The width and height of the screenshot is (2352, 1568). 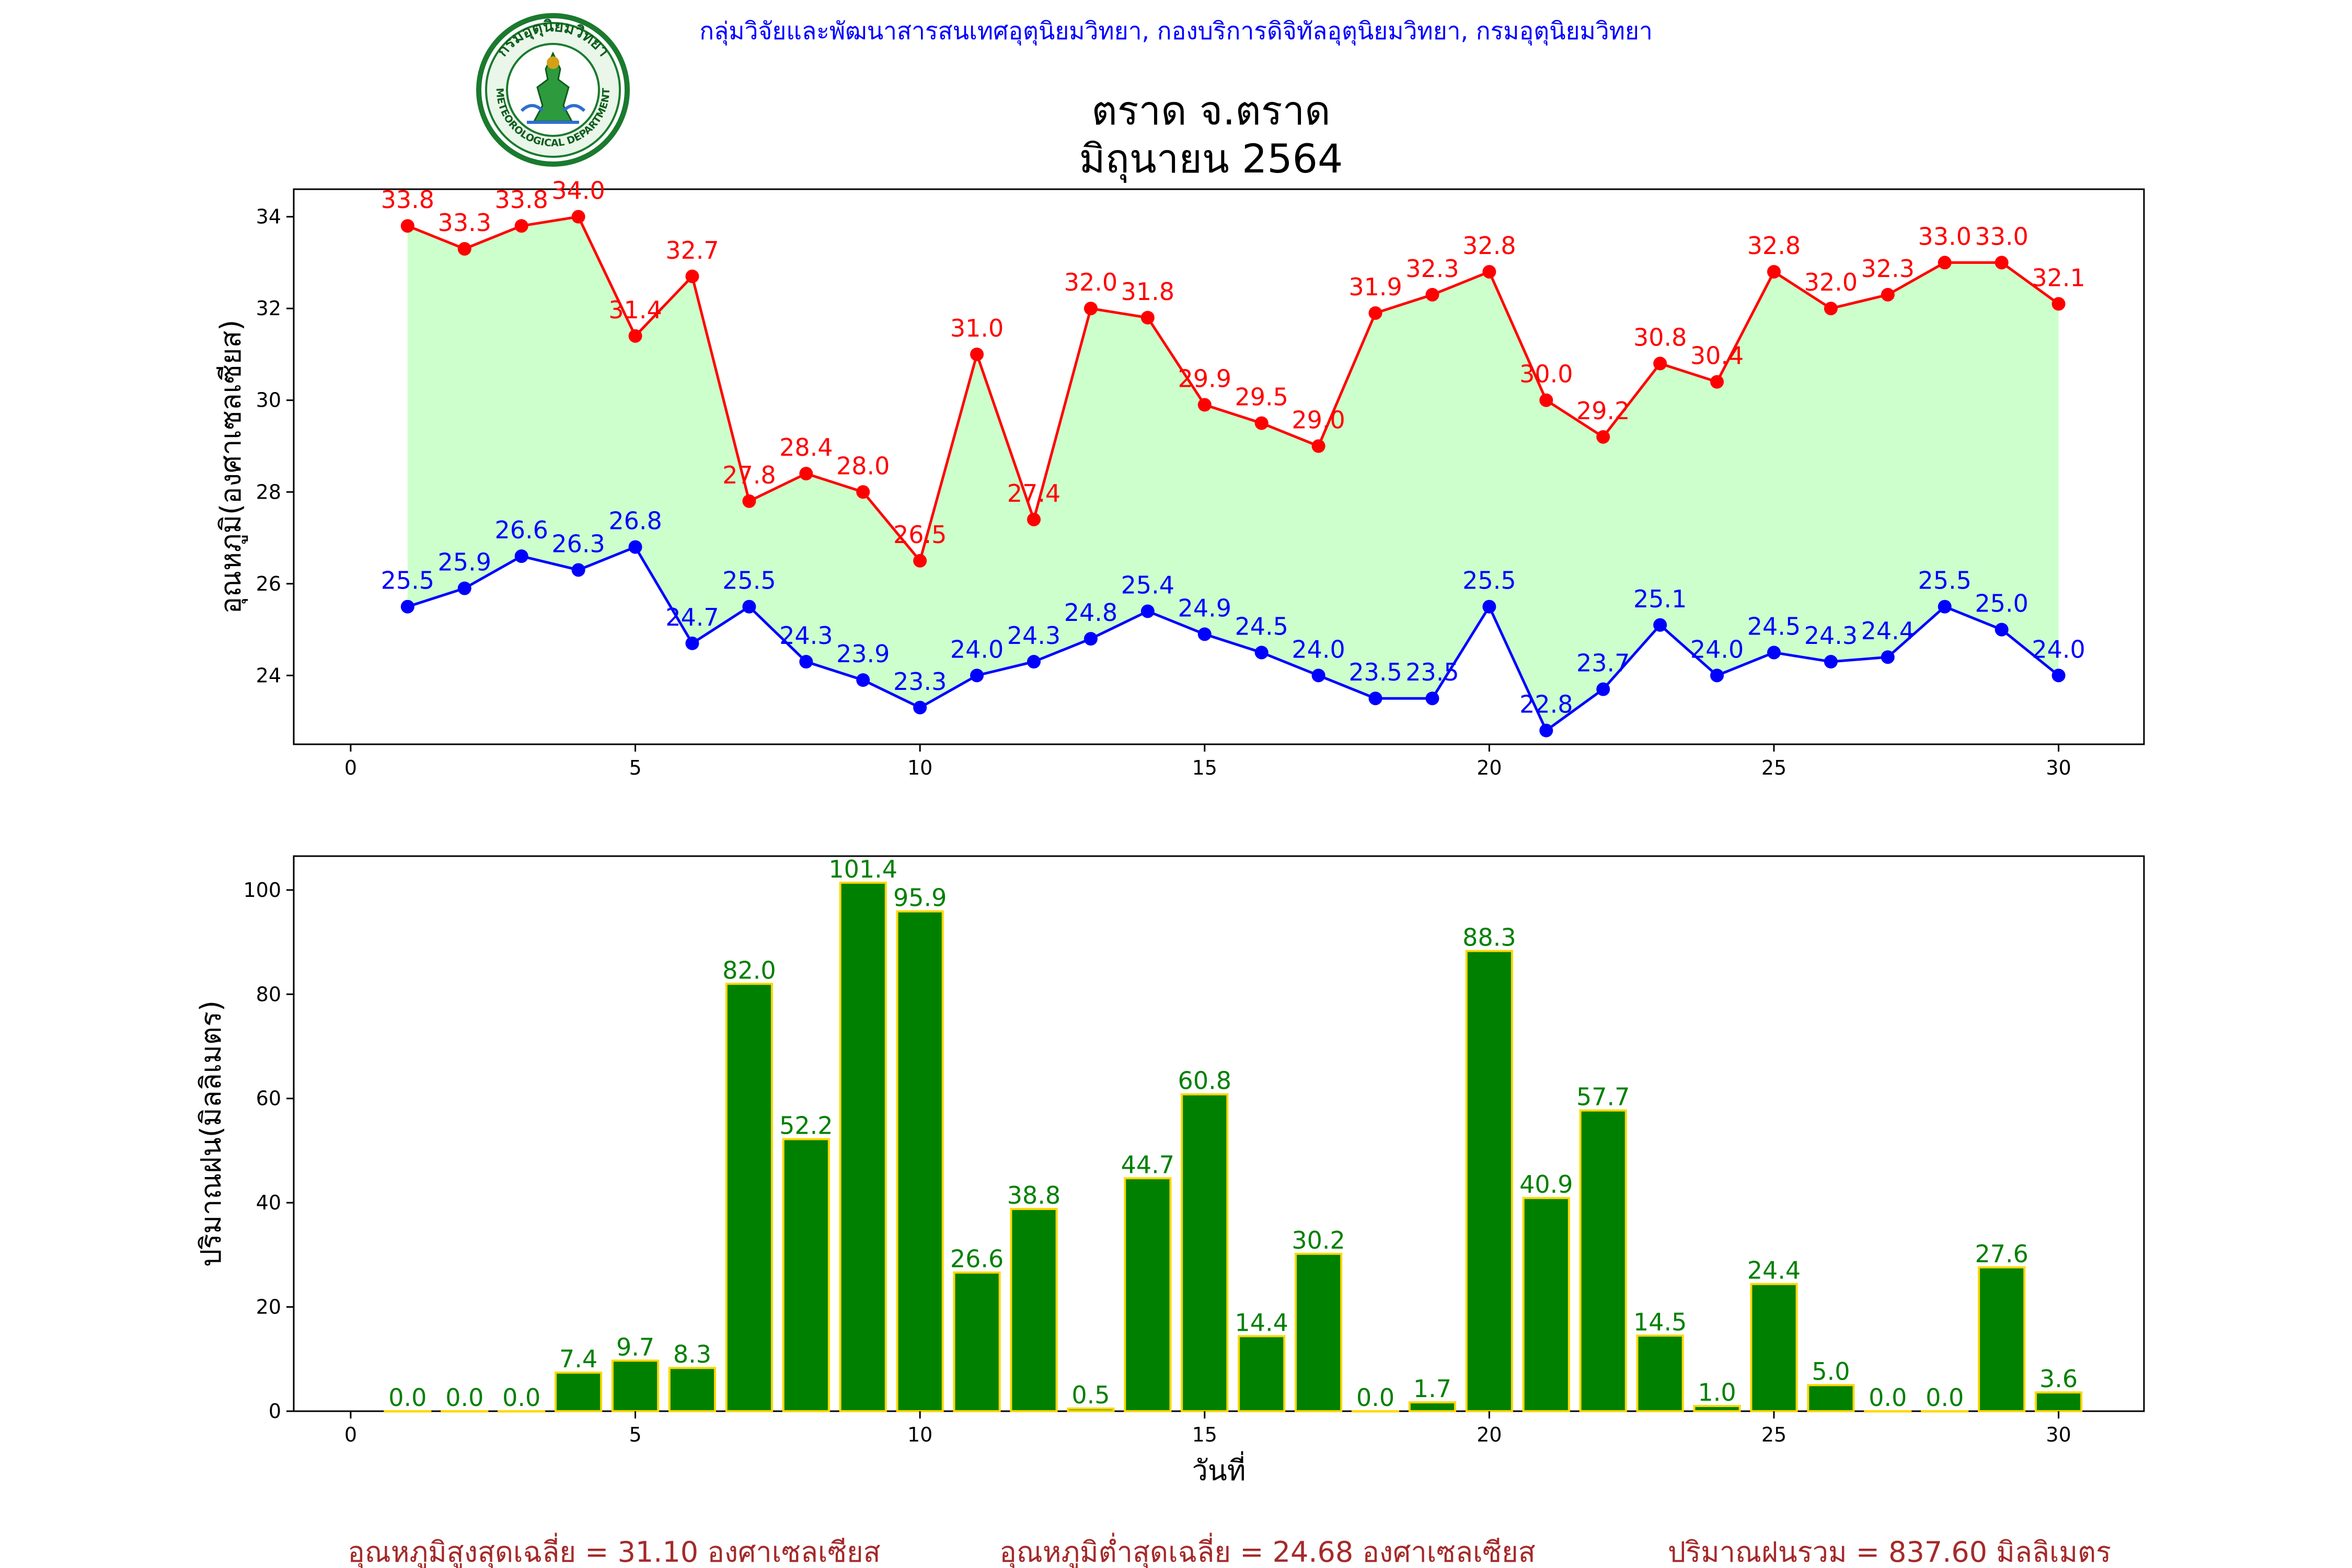 What do you see at coordinates (1090, 612) in the screenshot?
I see `min-temperature-label: 24.8` at bounding box center [1090, 612].